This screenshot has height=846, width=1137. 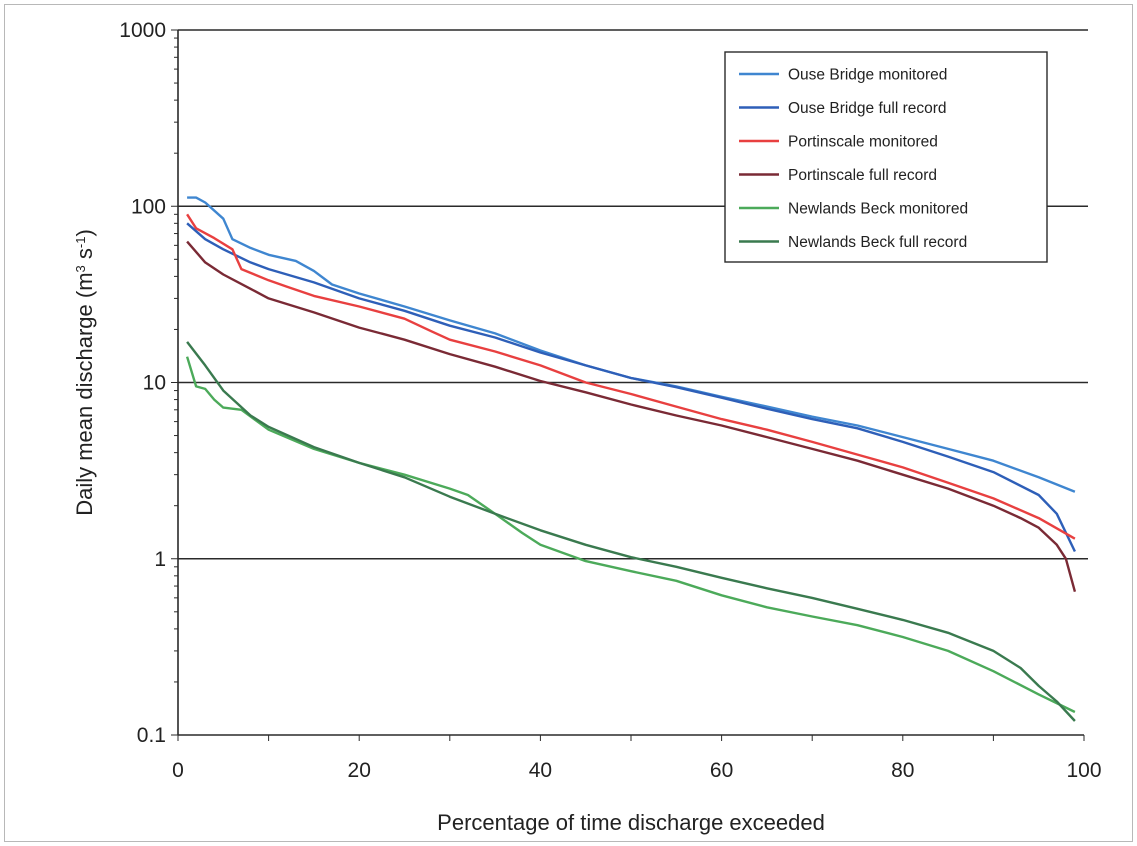 I want to click on x-tick-labels: 0 20 40 60 80 100, so click(x=636, y=770).